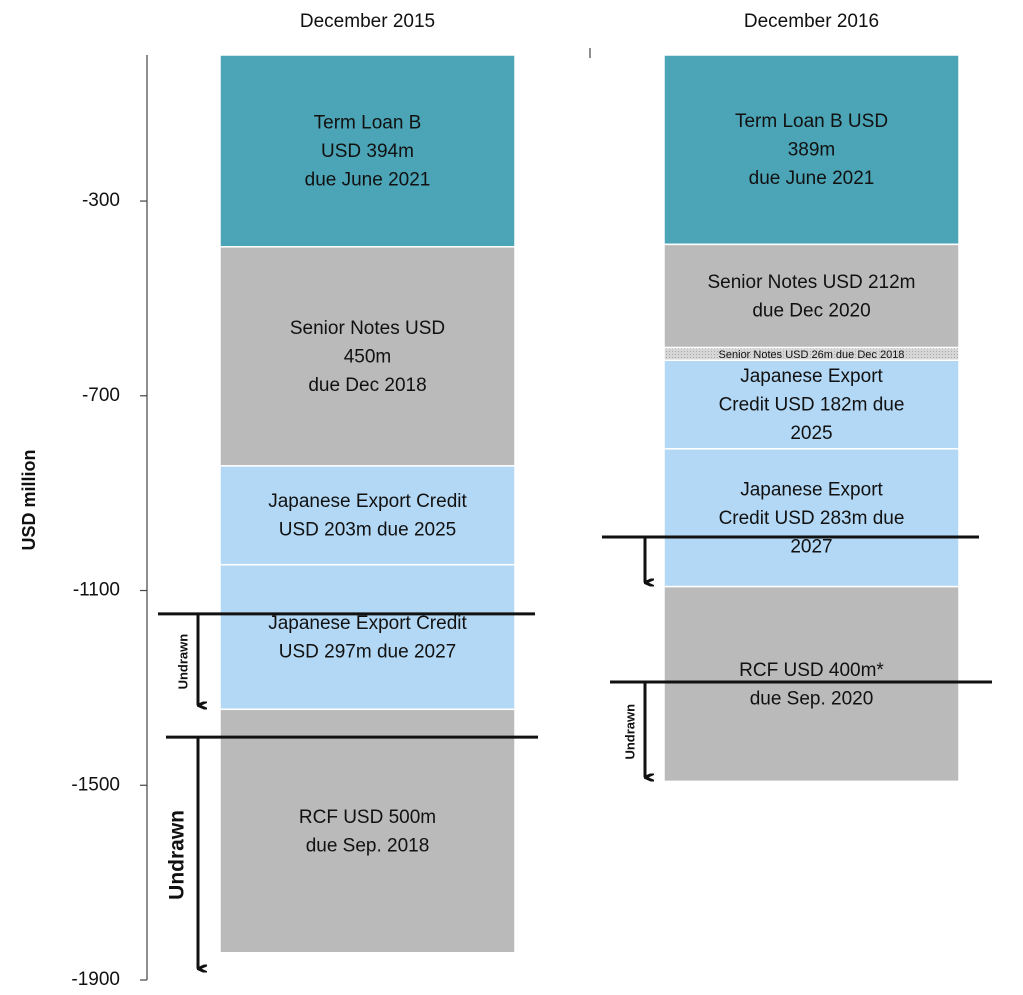  What do you see at coordinates (811, 282) in the screenshot?
I see `segment-label: Senior Notes USD 212m` at bounding box center [811, 282].